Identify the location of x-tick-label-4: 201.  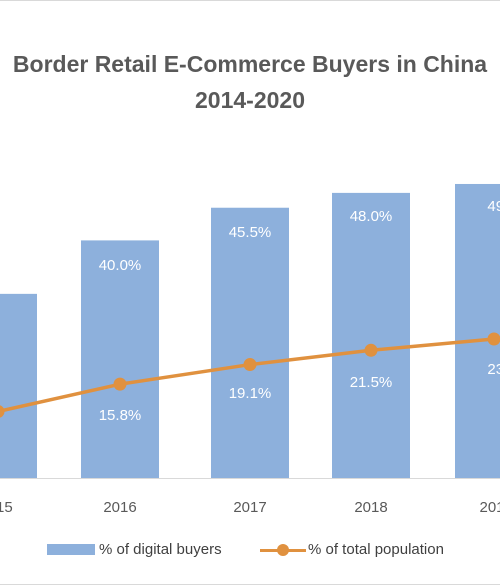
(489, 507).